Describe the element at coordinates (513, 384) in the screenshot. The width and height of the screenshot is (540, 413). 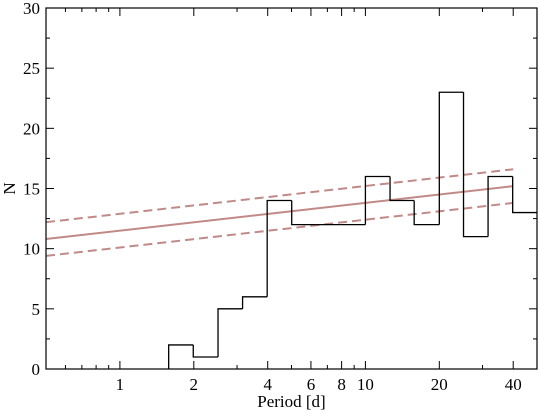
I see `x-tick-label: 40` at that location.